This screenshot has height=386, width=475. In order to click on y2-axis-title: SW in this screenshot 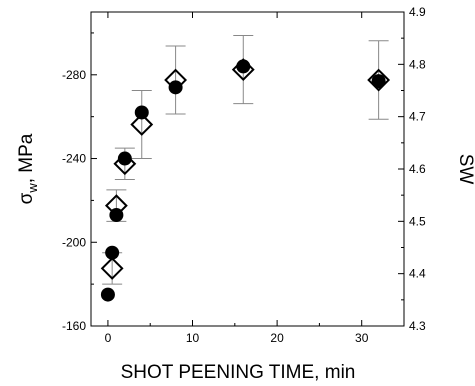, I will do `click(465, 169)`.